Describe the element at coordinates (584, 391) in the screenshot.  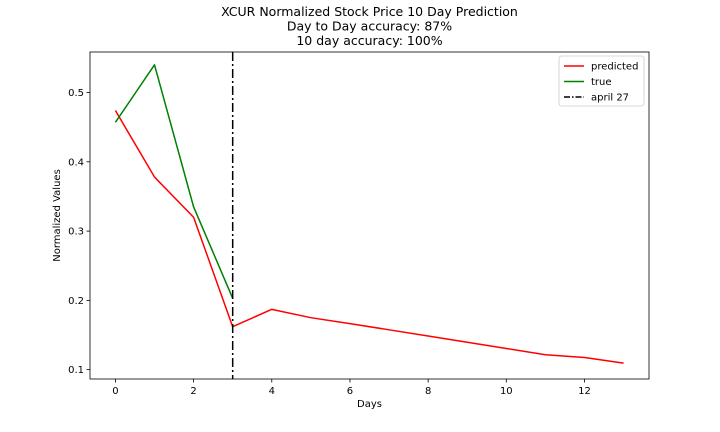
I see `x-tick-label: 12` at that location.